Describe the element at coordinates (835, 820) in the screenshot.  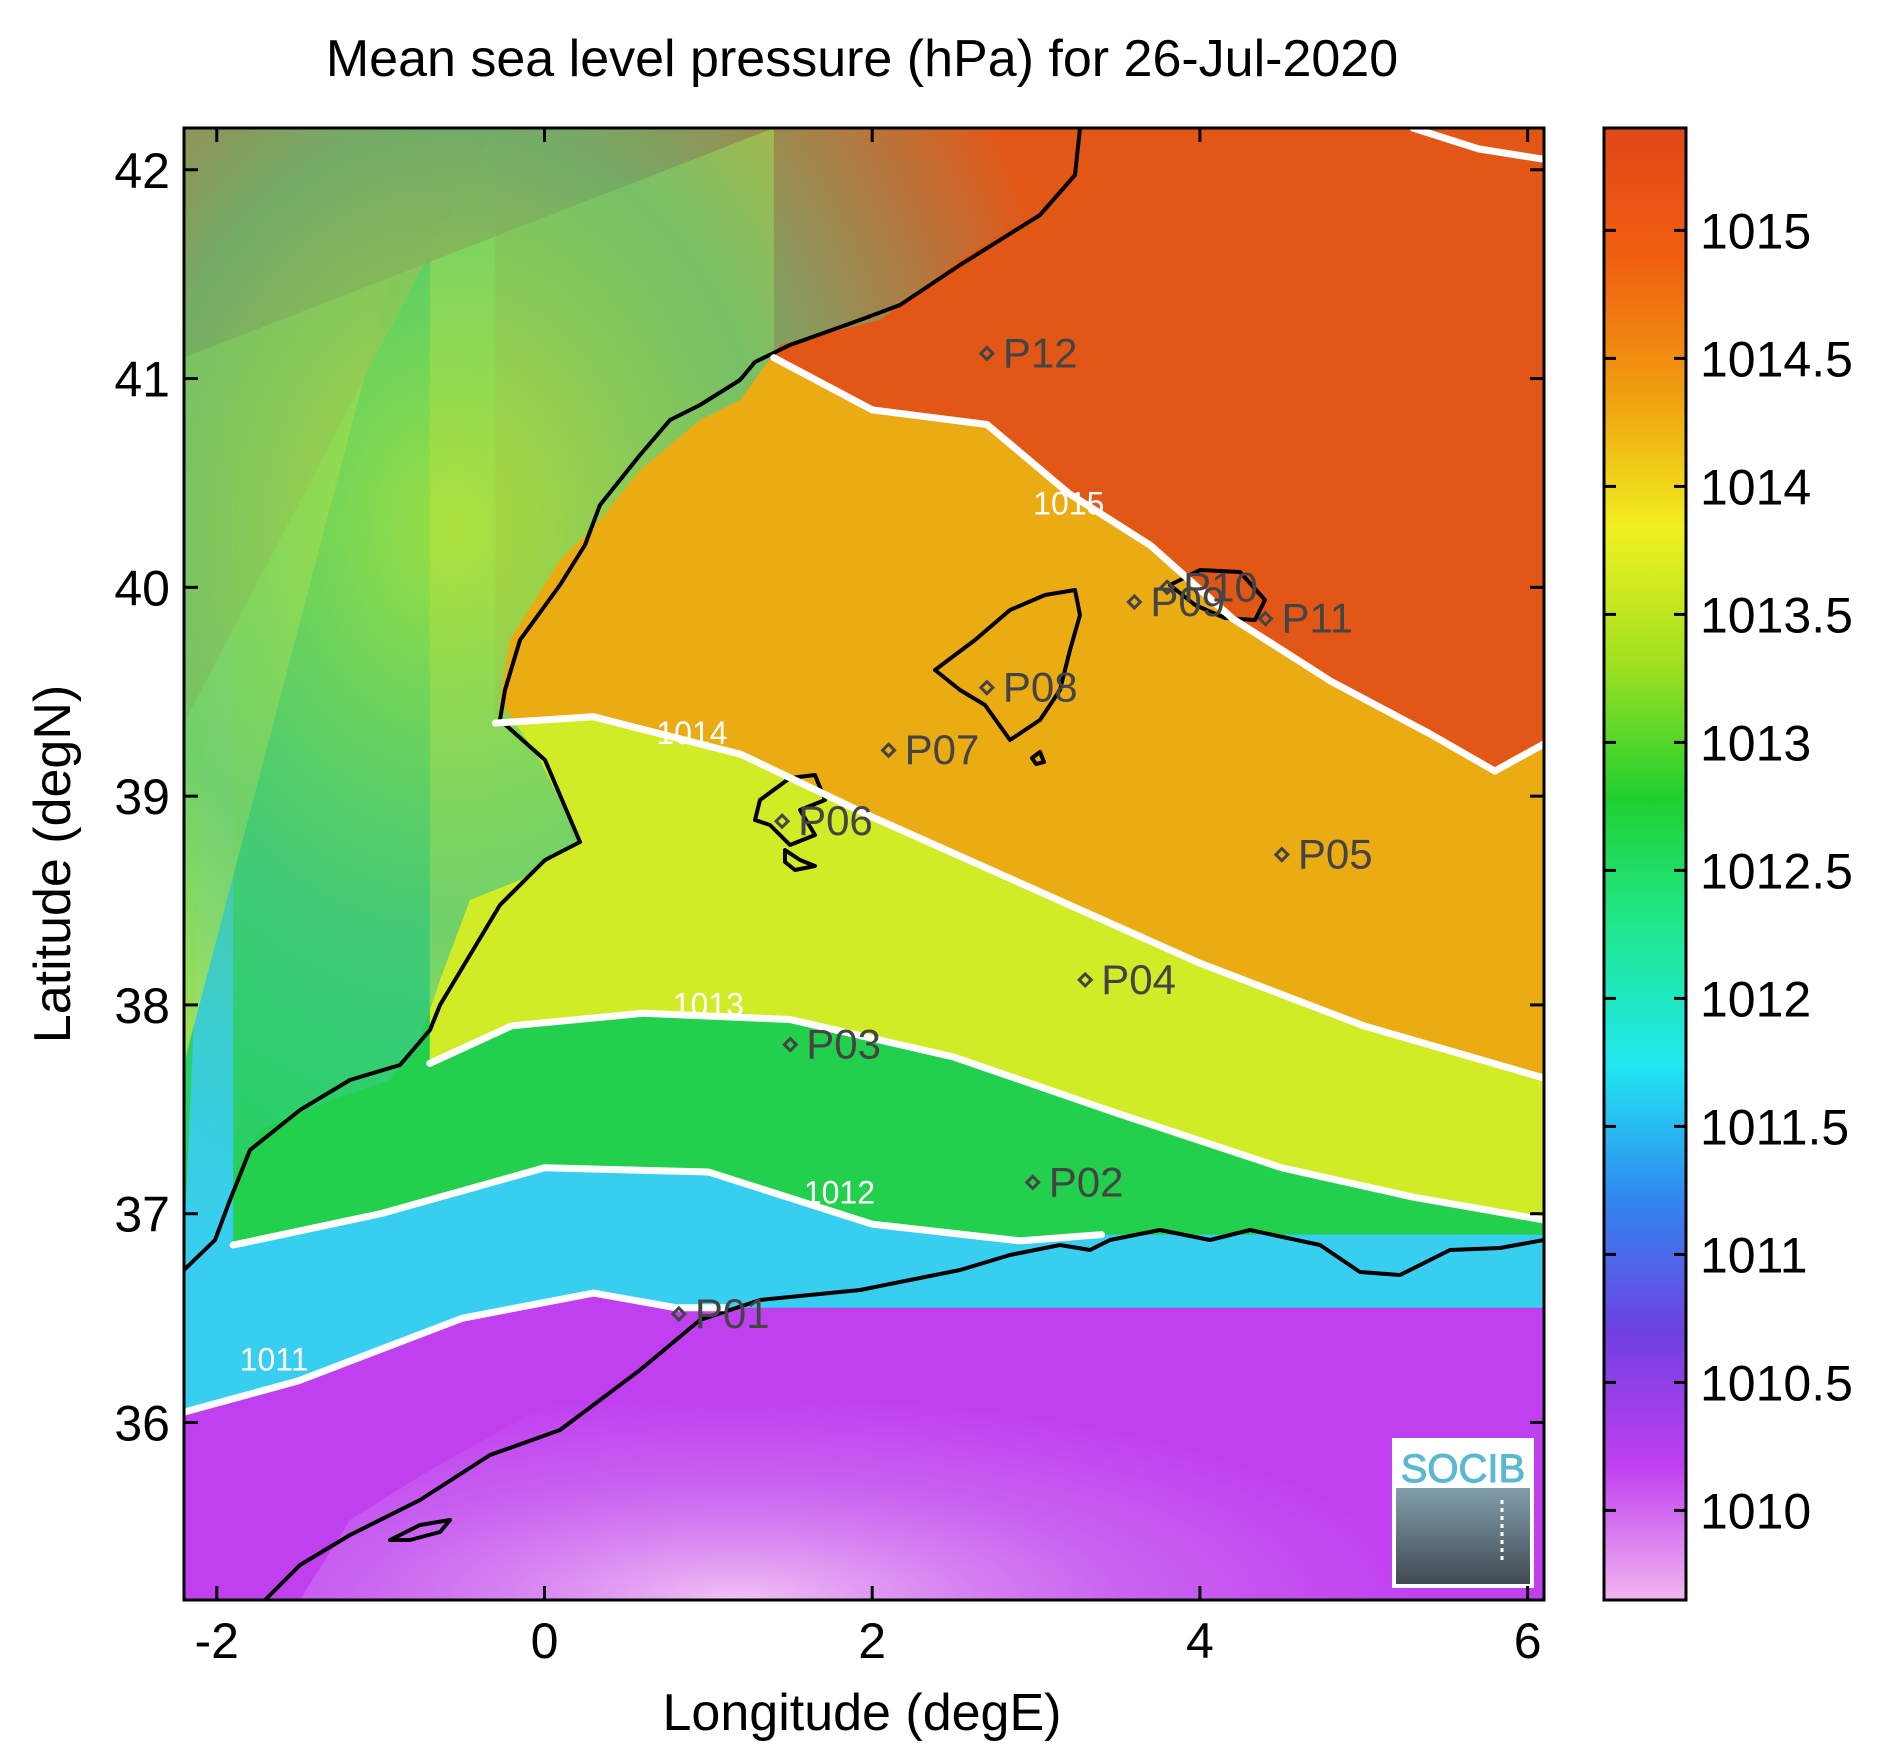
I see `station-label: P06` at that location.